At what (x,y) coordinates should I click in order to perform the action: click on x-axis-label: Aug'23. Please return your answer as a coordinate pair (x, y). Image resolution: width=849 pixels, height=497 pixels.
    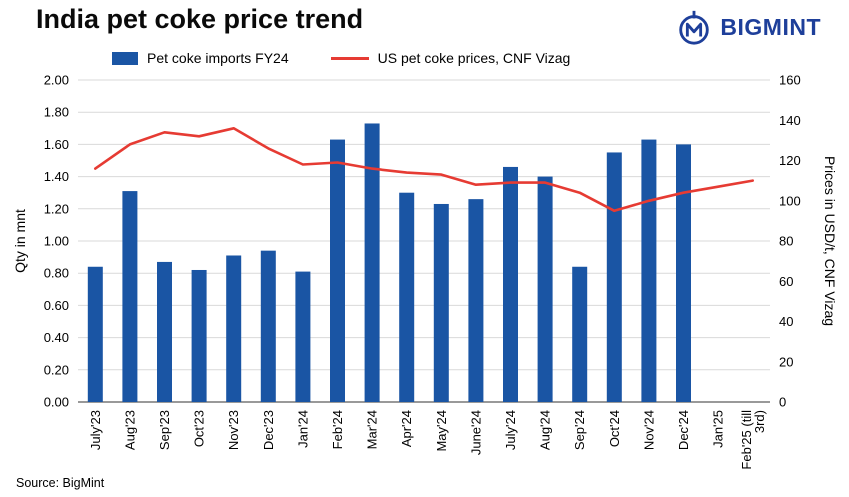
    Looking at the image, I should click on (129, 430).